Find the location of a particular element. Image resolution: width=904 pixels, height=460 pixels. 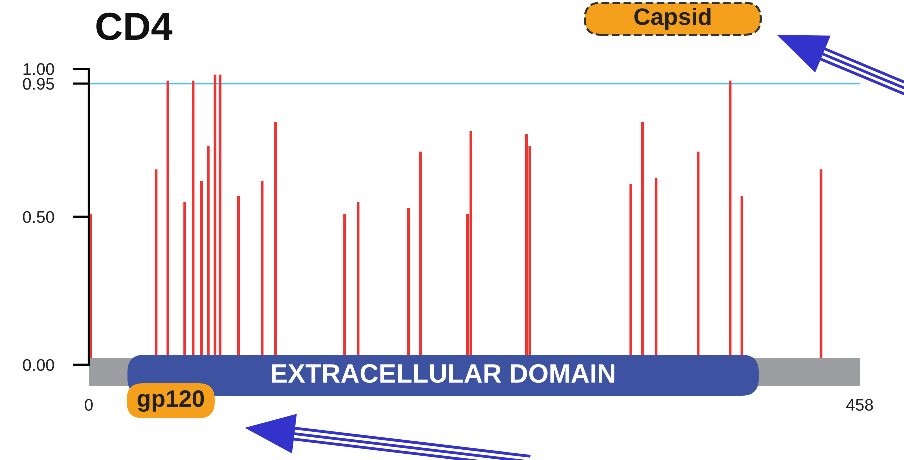

x-tick-label: 458 is located at coordinates (860, 405).